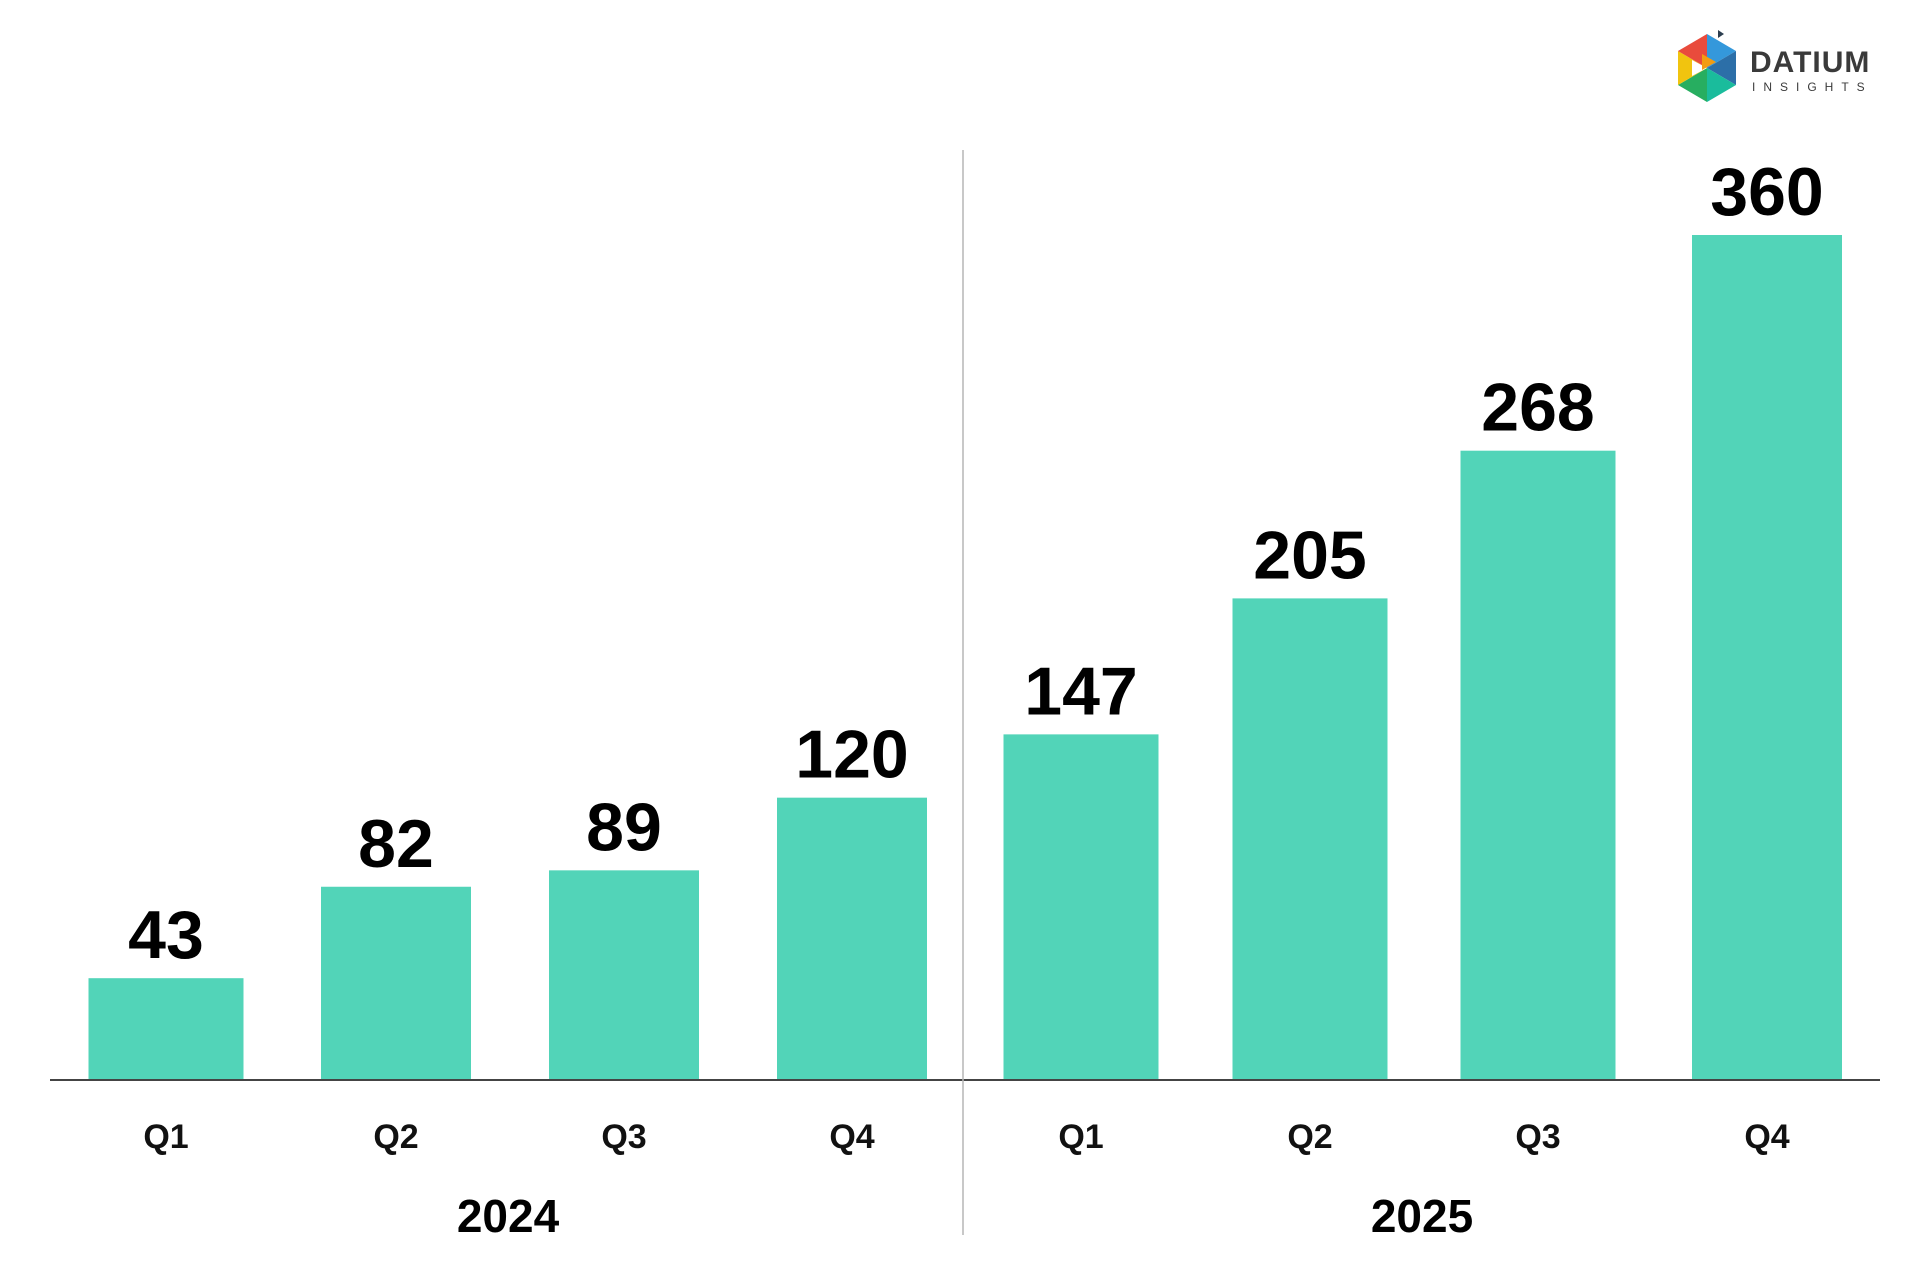  What do you see at coordinates (1766, 192) in the screenshot?
I see `data-label: 360` at bounding box center [1766, 192].